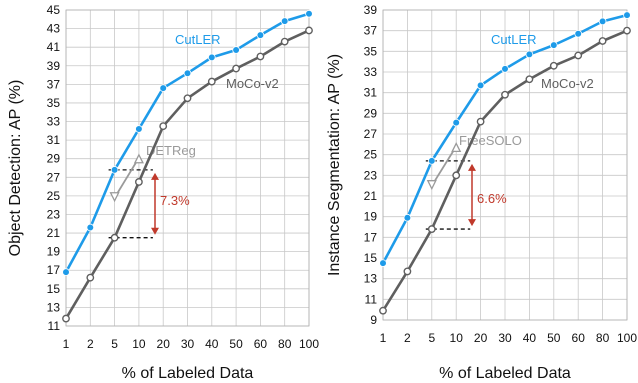 Image resolution: width=638 pixels, height=383 pixels. Describe the element at coordinates (530, 338) in the screenshot. I see `x-tick-label: 40` at that location.